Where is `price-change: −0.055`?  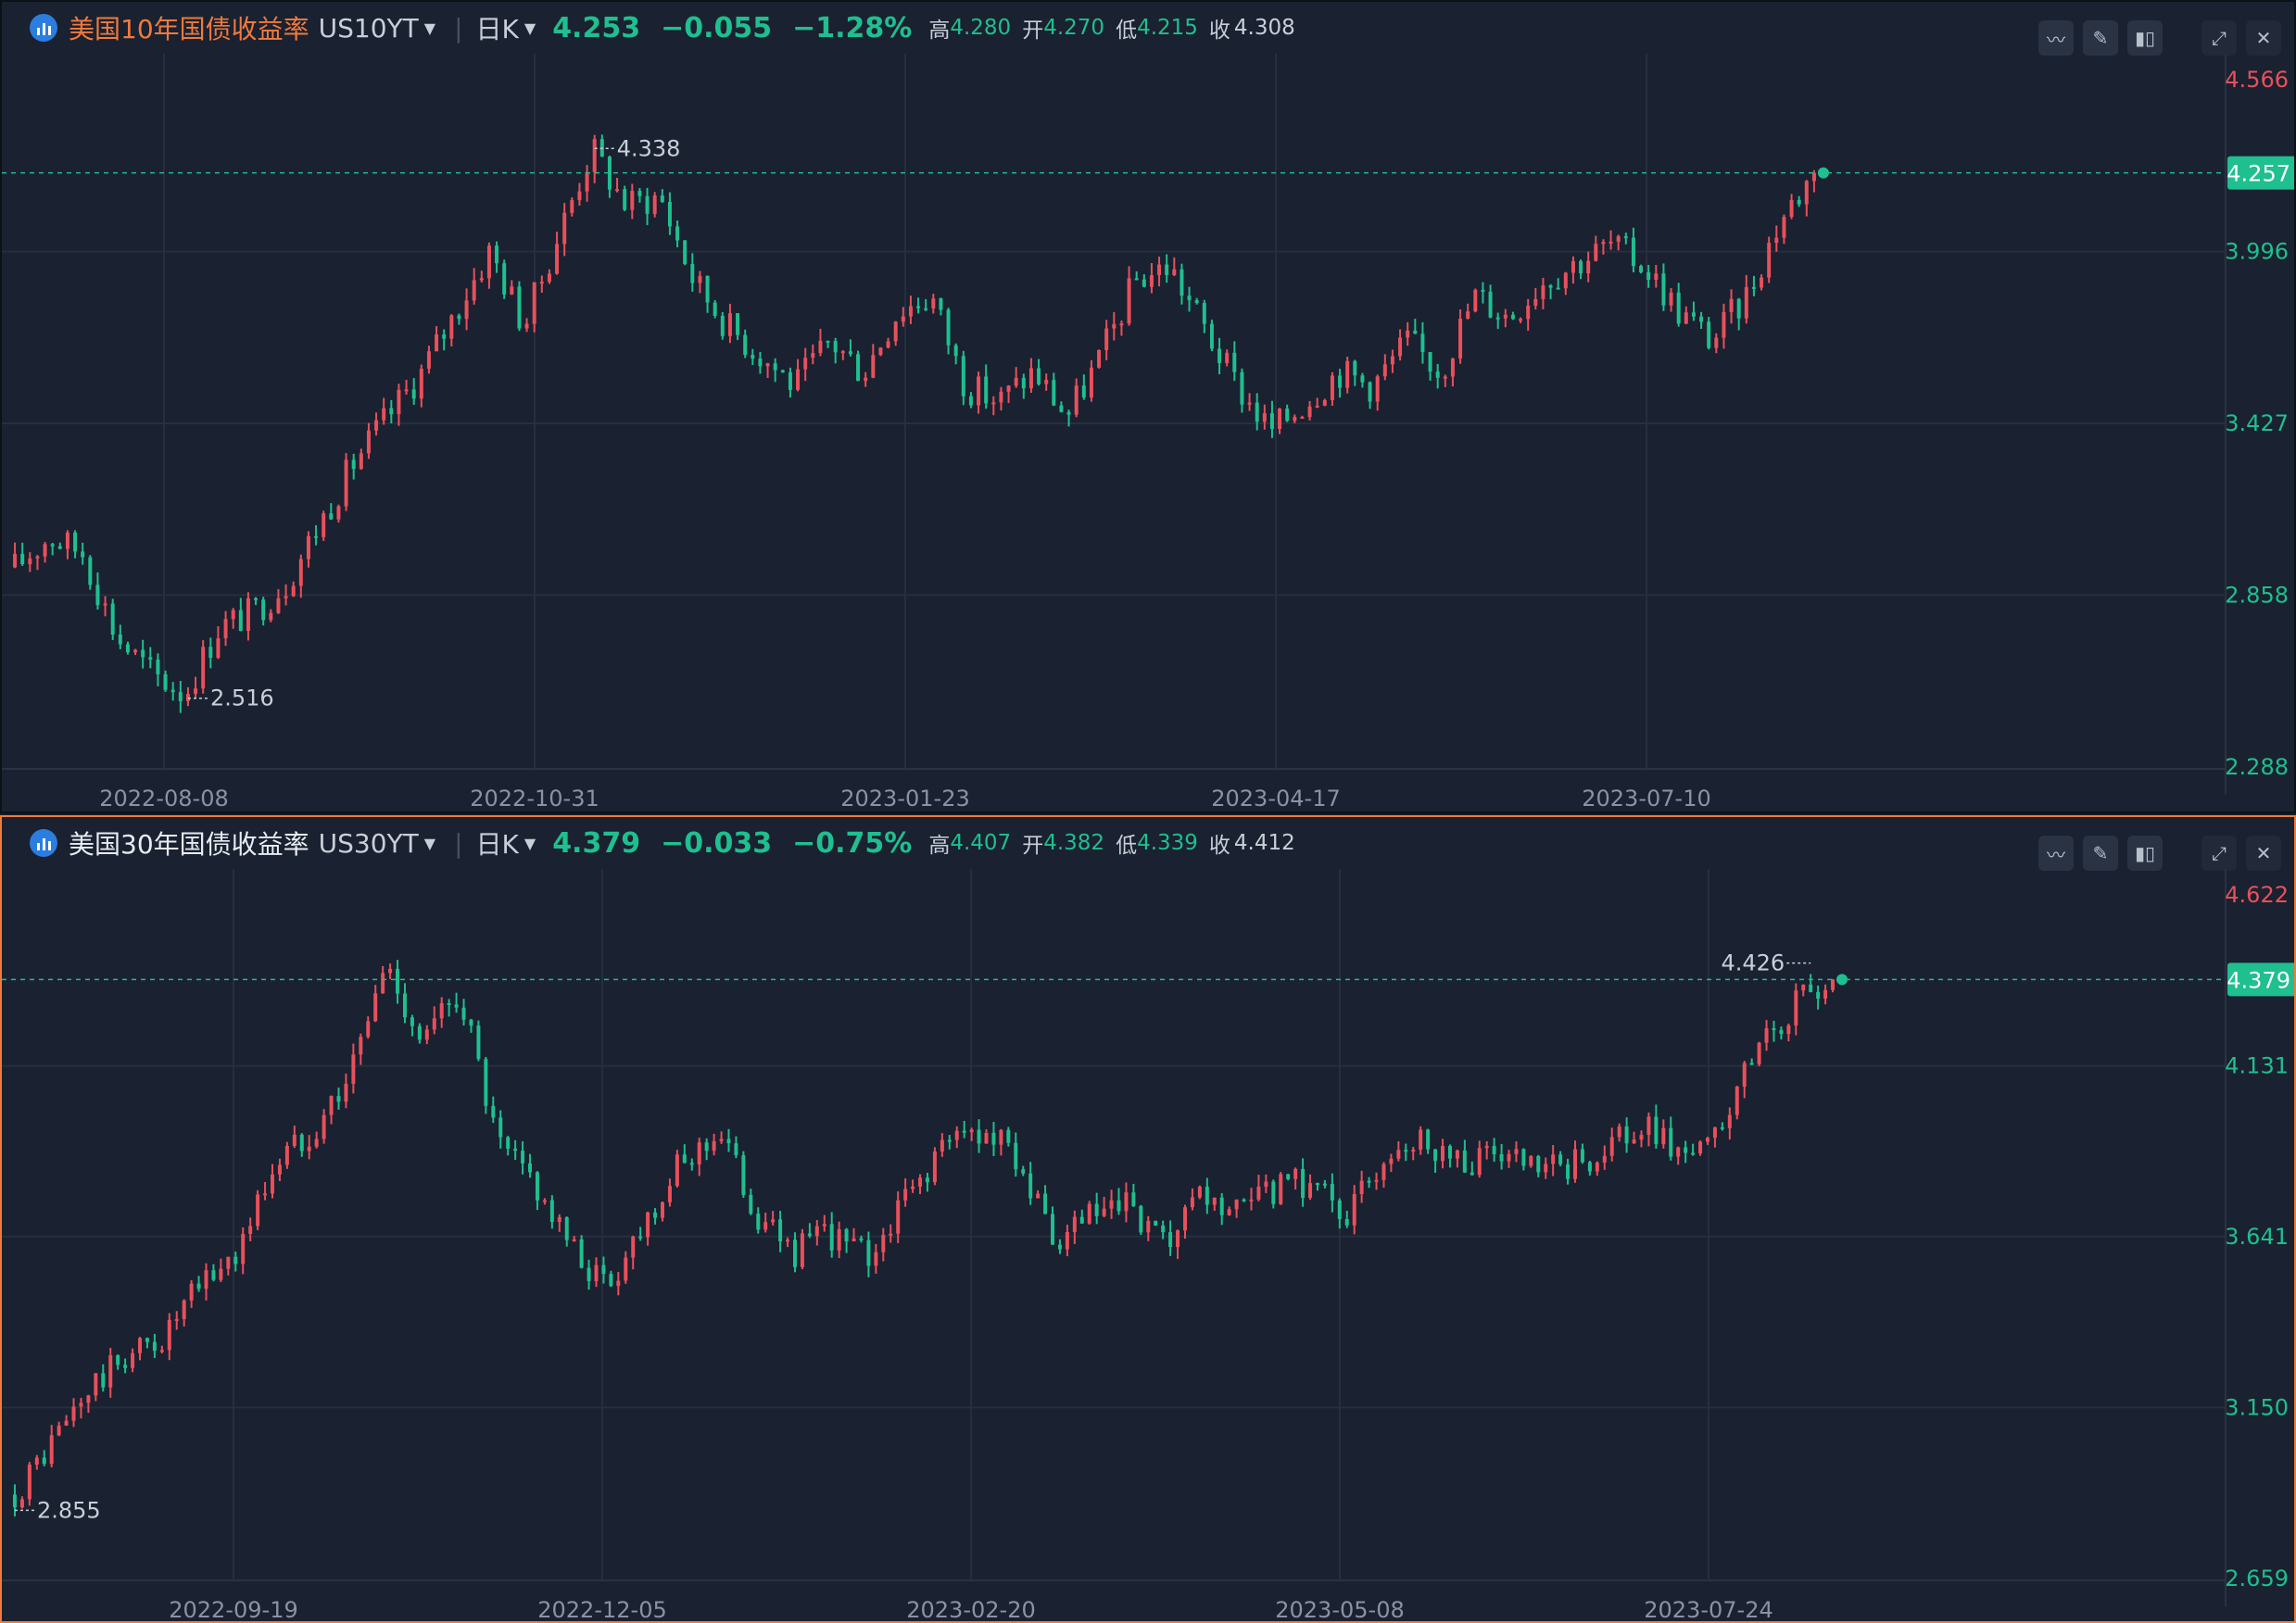
price-change: −0.055 is located at coordinates (717, 27).